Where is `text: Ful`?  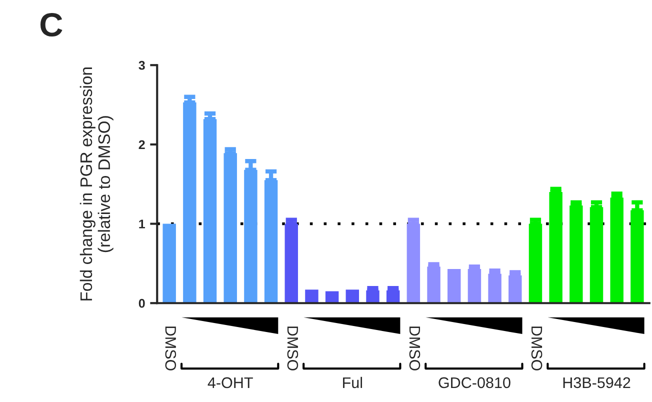 text: Ful is located at coordinates (352, 382).